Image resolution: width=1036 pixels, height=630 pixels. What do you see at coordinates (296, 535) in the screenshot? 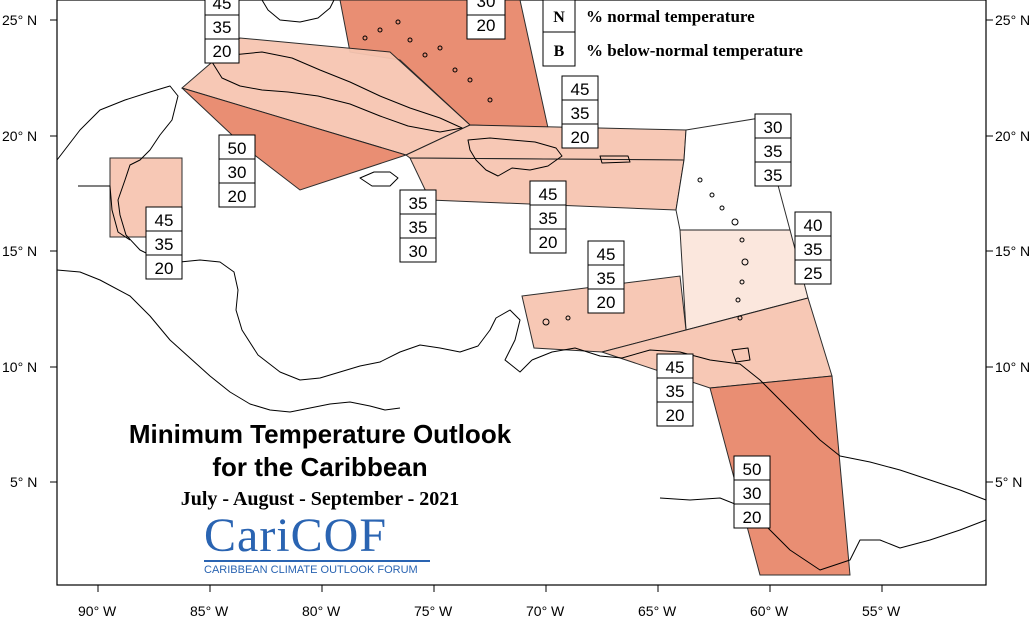
I see `logo-wordmark: CariCOF` at bounding box center [296, 535].